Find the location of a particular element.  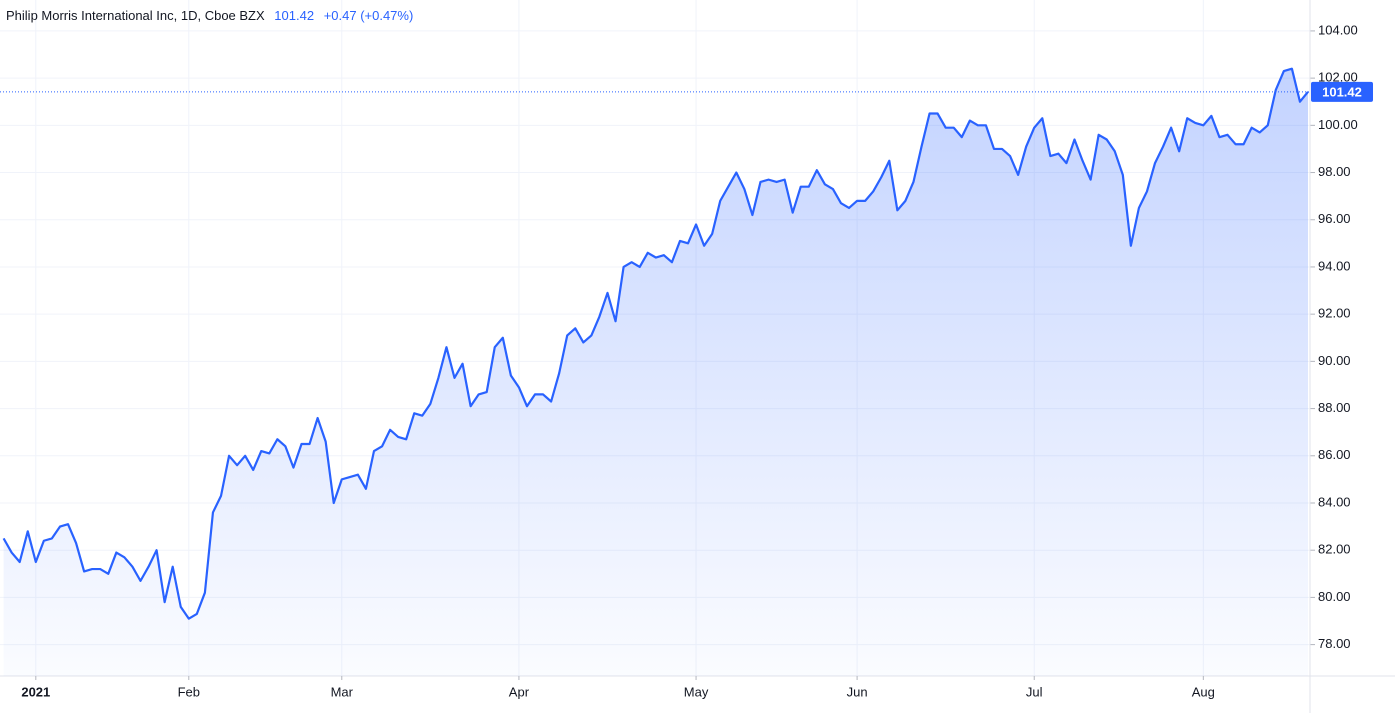

last-price: 101.42 is located at coordinates (294, 15).